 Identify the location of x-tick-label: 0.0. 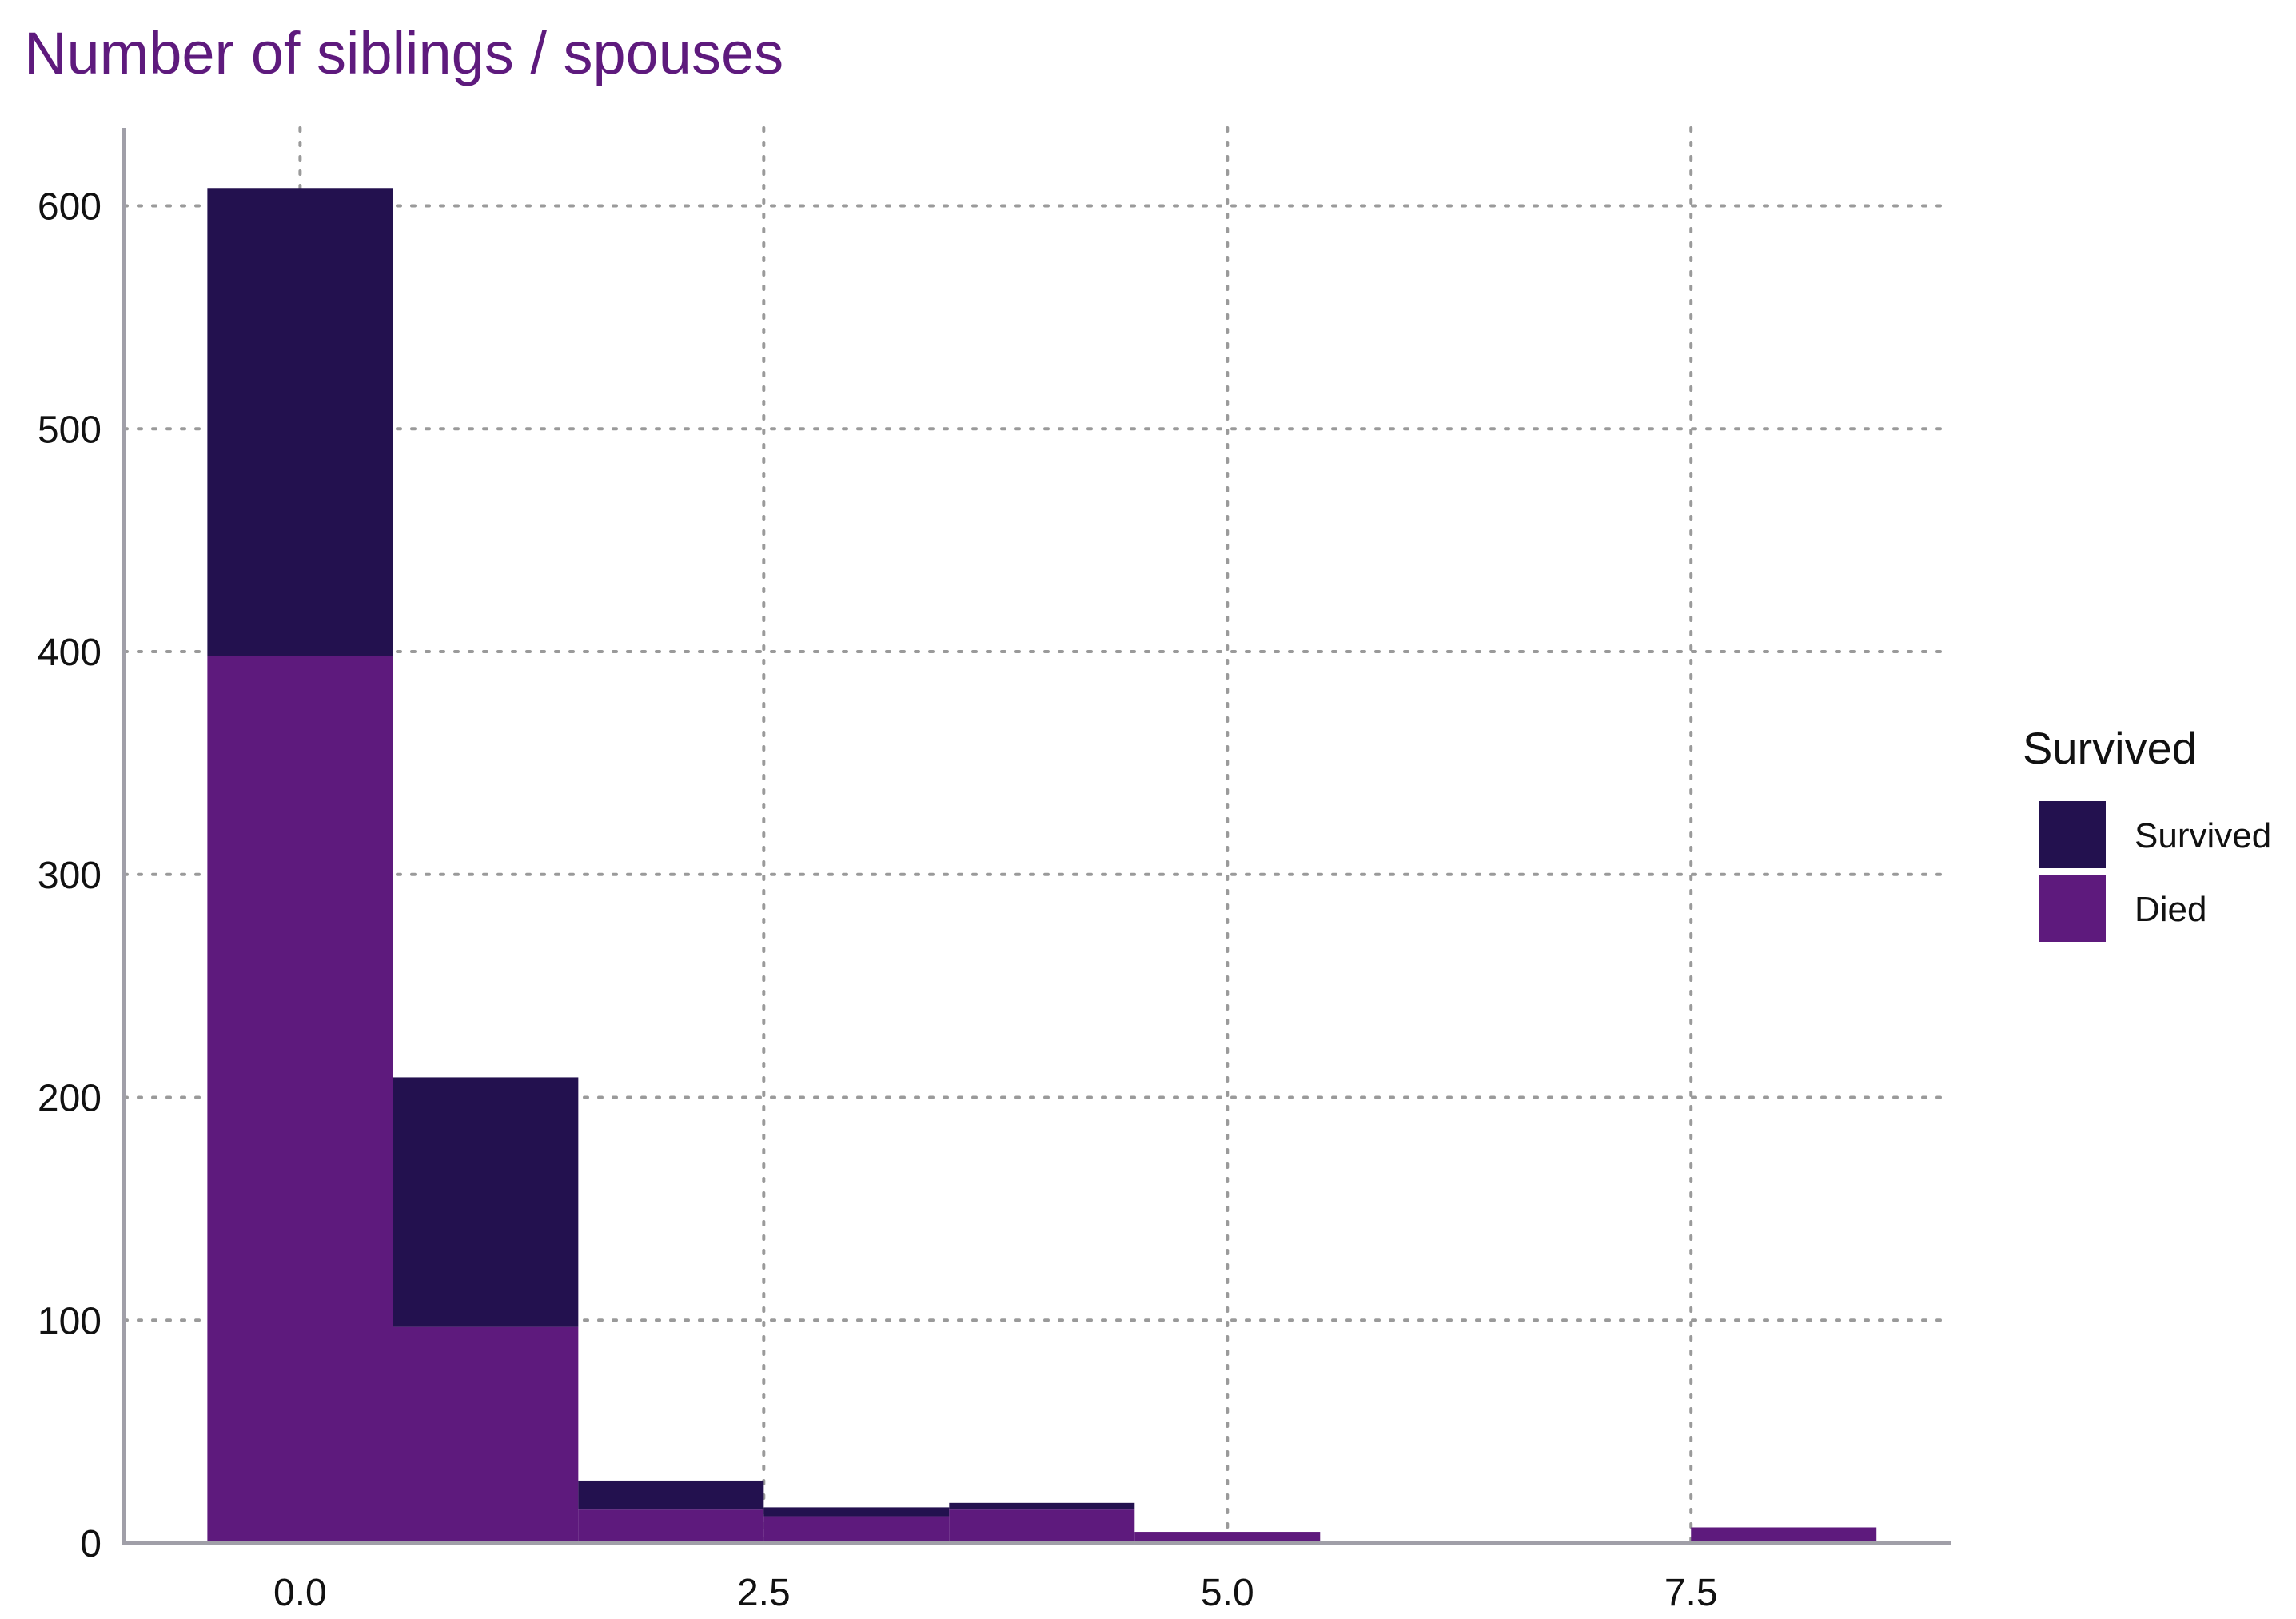
(300, 1593).